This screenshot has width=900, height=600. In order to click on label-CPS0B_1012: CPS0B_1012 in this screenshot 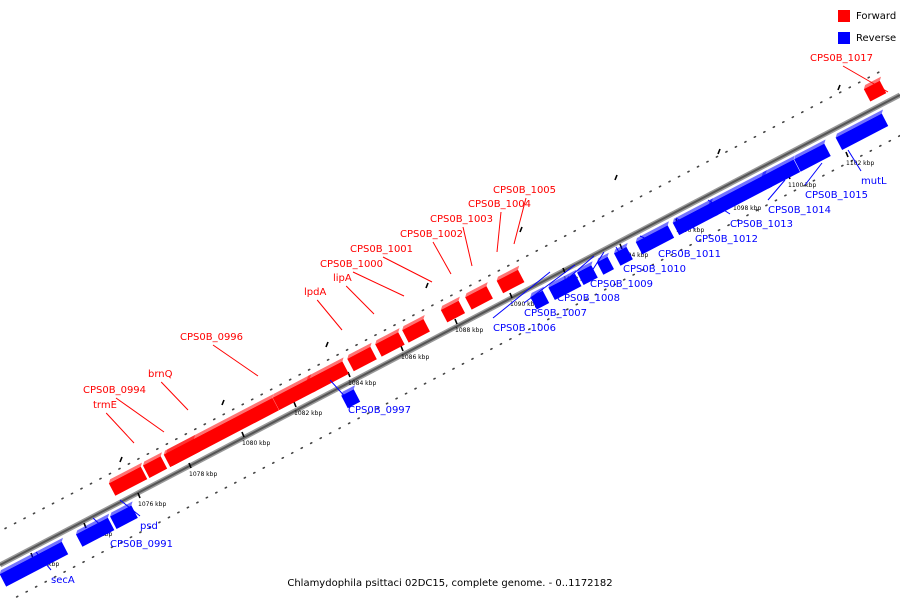, I will do `click(716, 231)`.